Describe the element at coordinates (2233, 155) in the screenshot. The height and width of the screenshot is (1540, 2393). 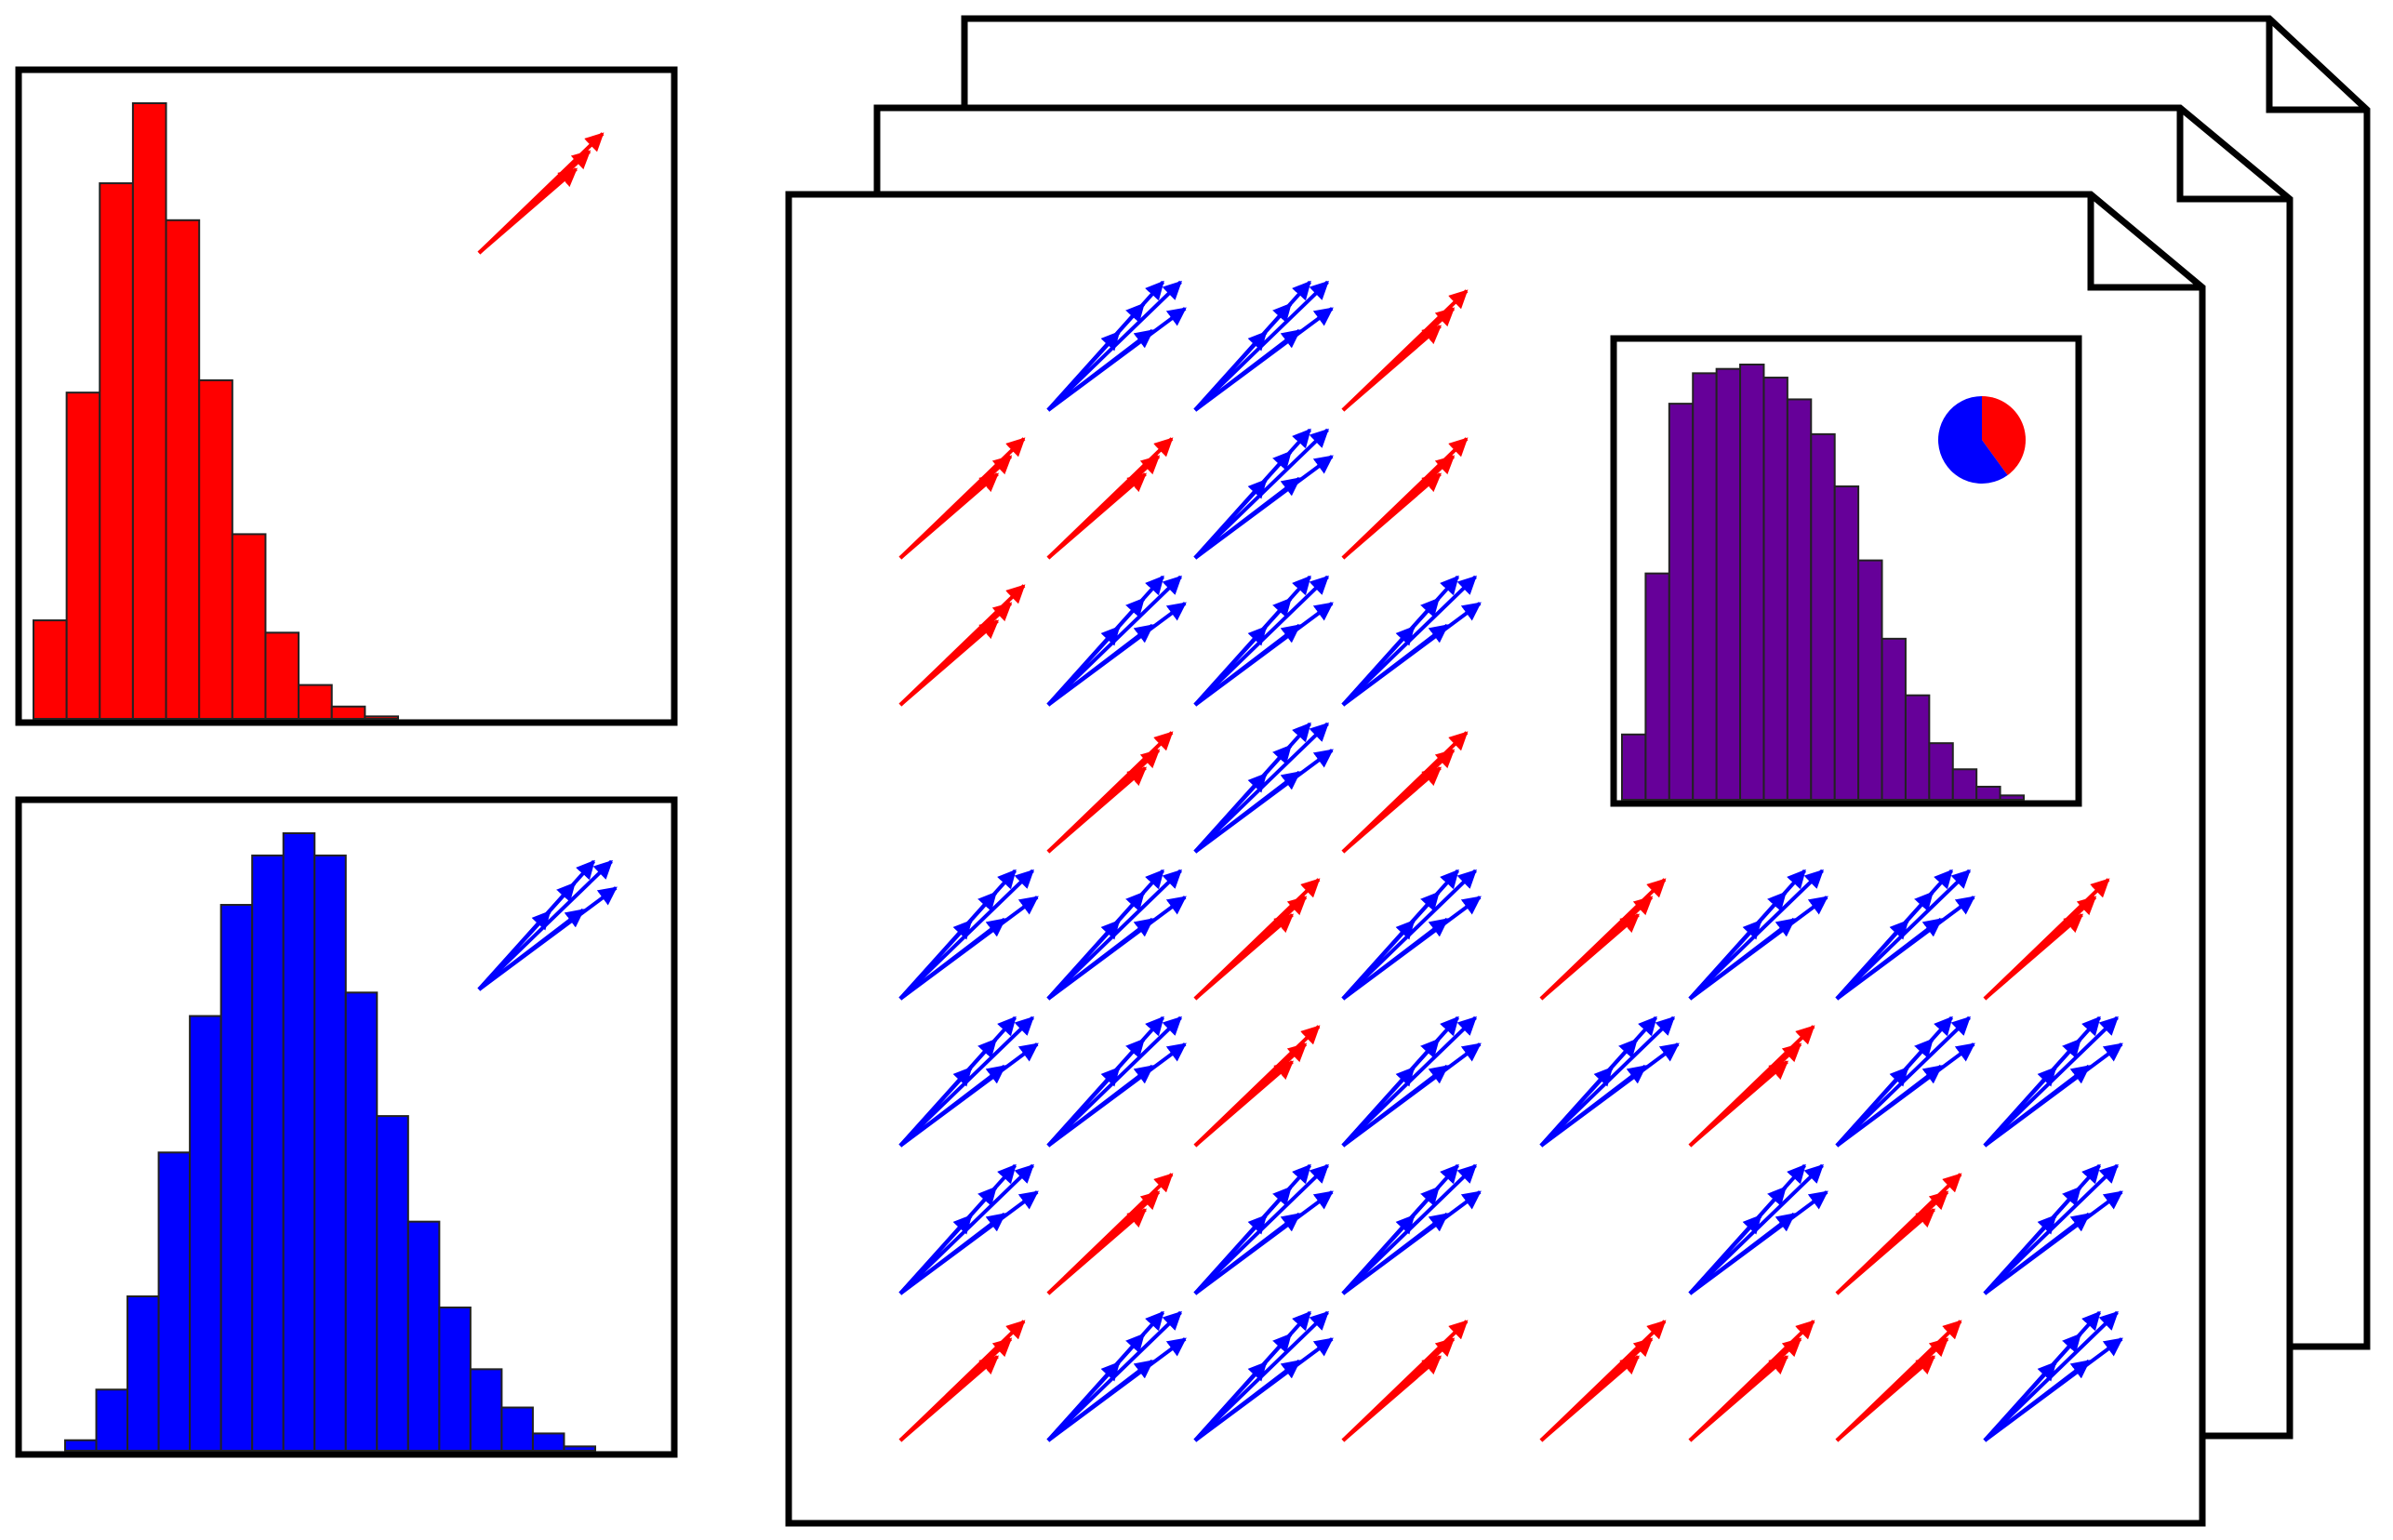
I see `middle-page-corner-fold` at that location.